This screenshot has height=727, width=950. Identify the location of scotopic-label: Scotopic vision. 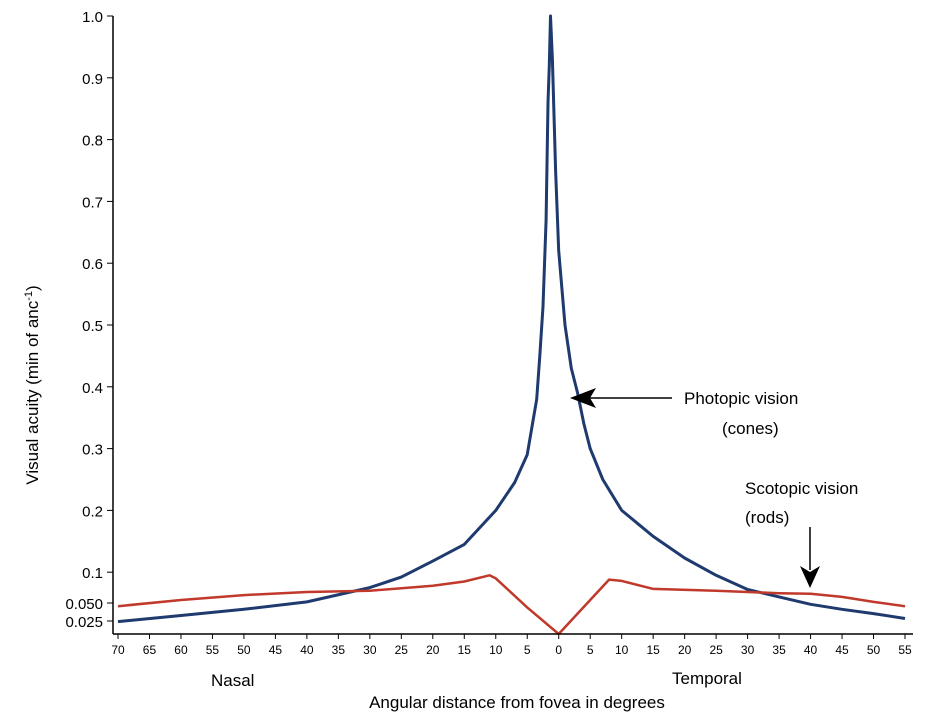
(801, 488).